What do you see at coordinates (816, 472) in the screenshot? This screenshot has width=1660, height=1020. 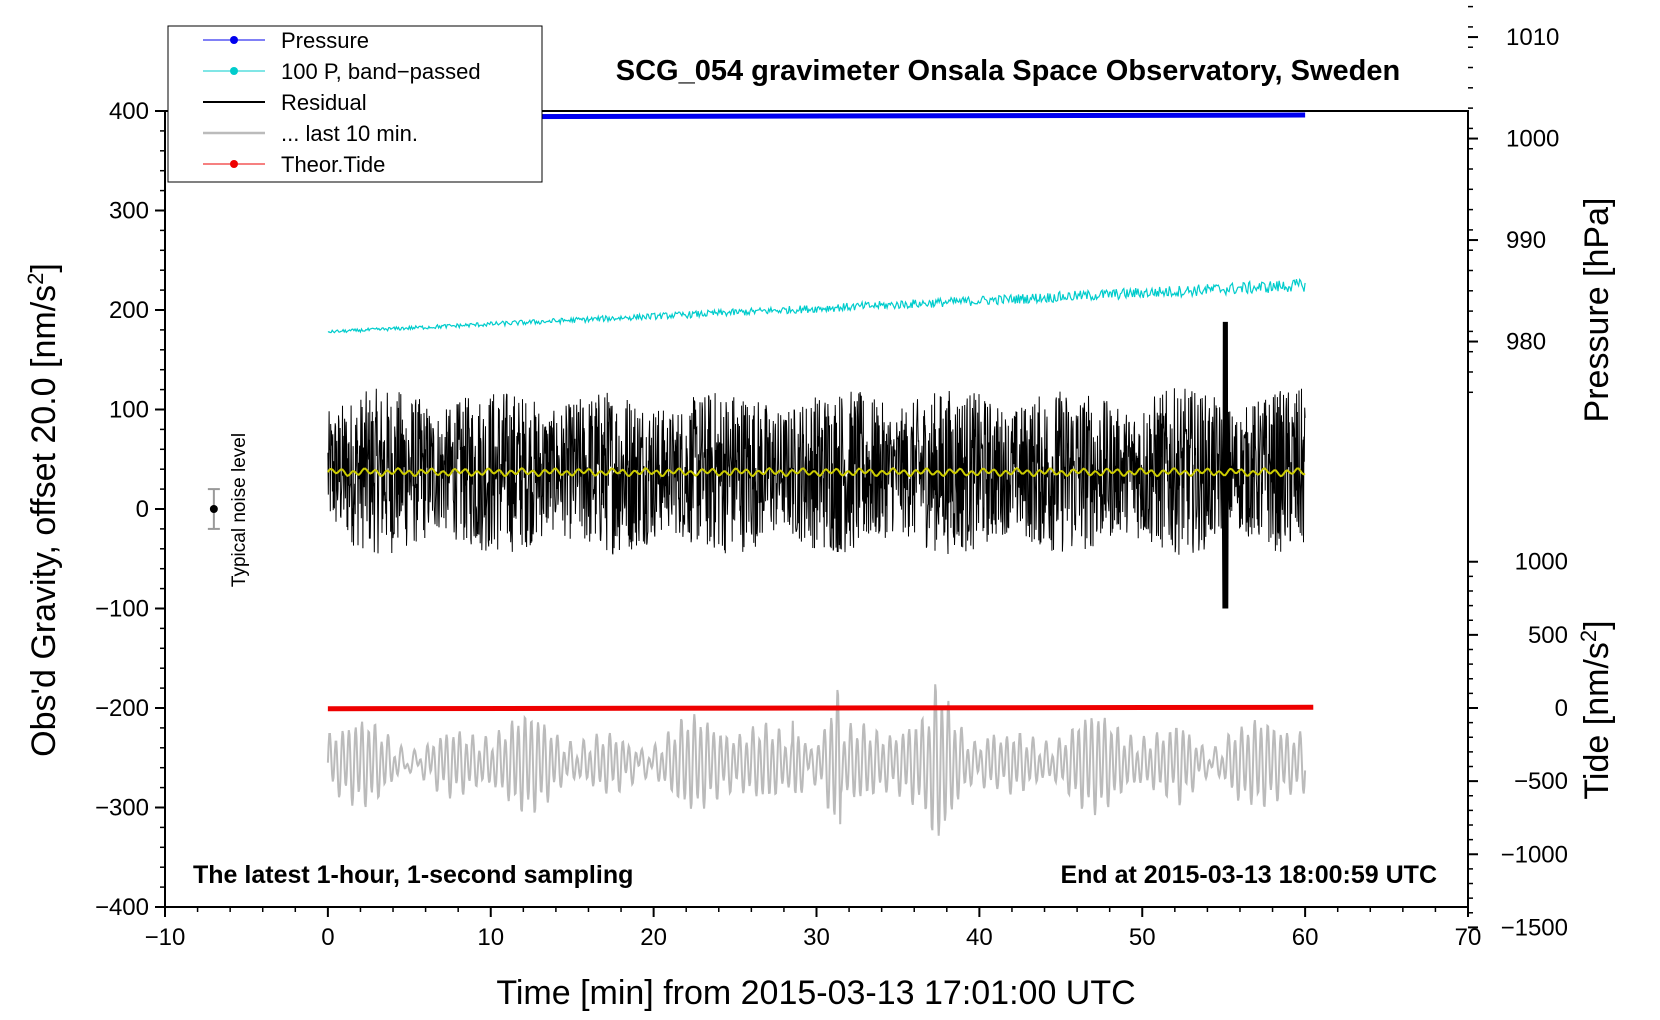 I see `series-residual-smoothed` at bounding box center [816, 472].